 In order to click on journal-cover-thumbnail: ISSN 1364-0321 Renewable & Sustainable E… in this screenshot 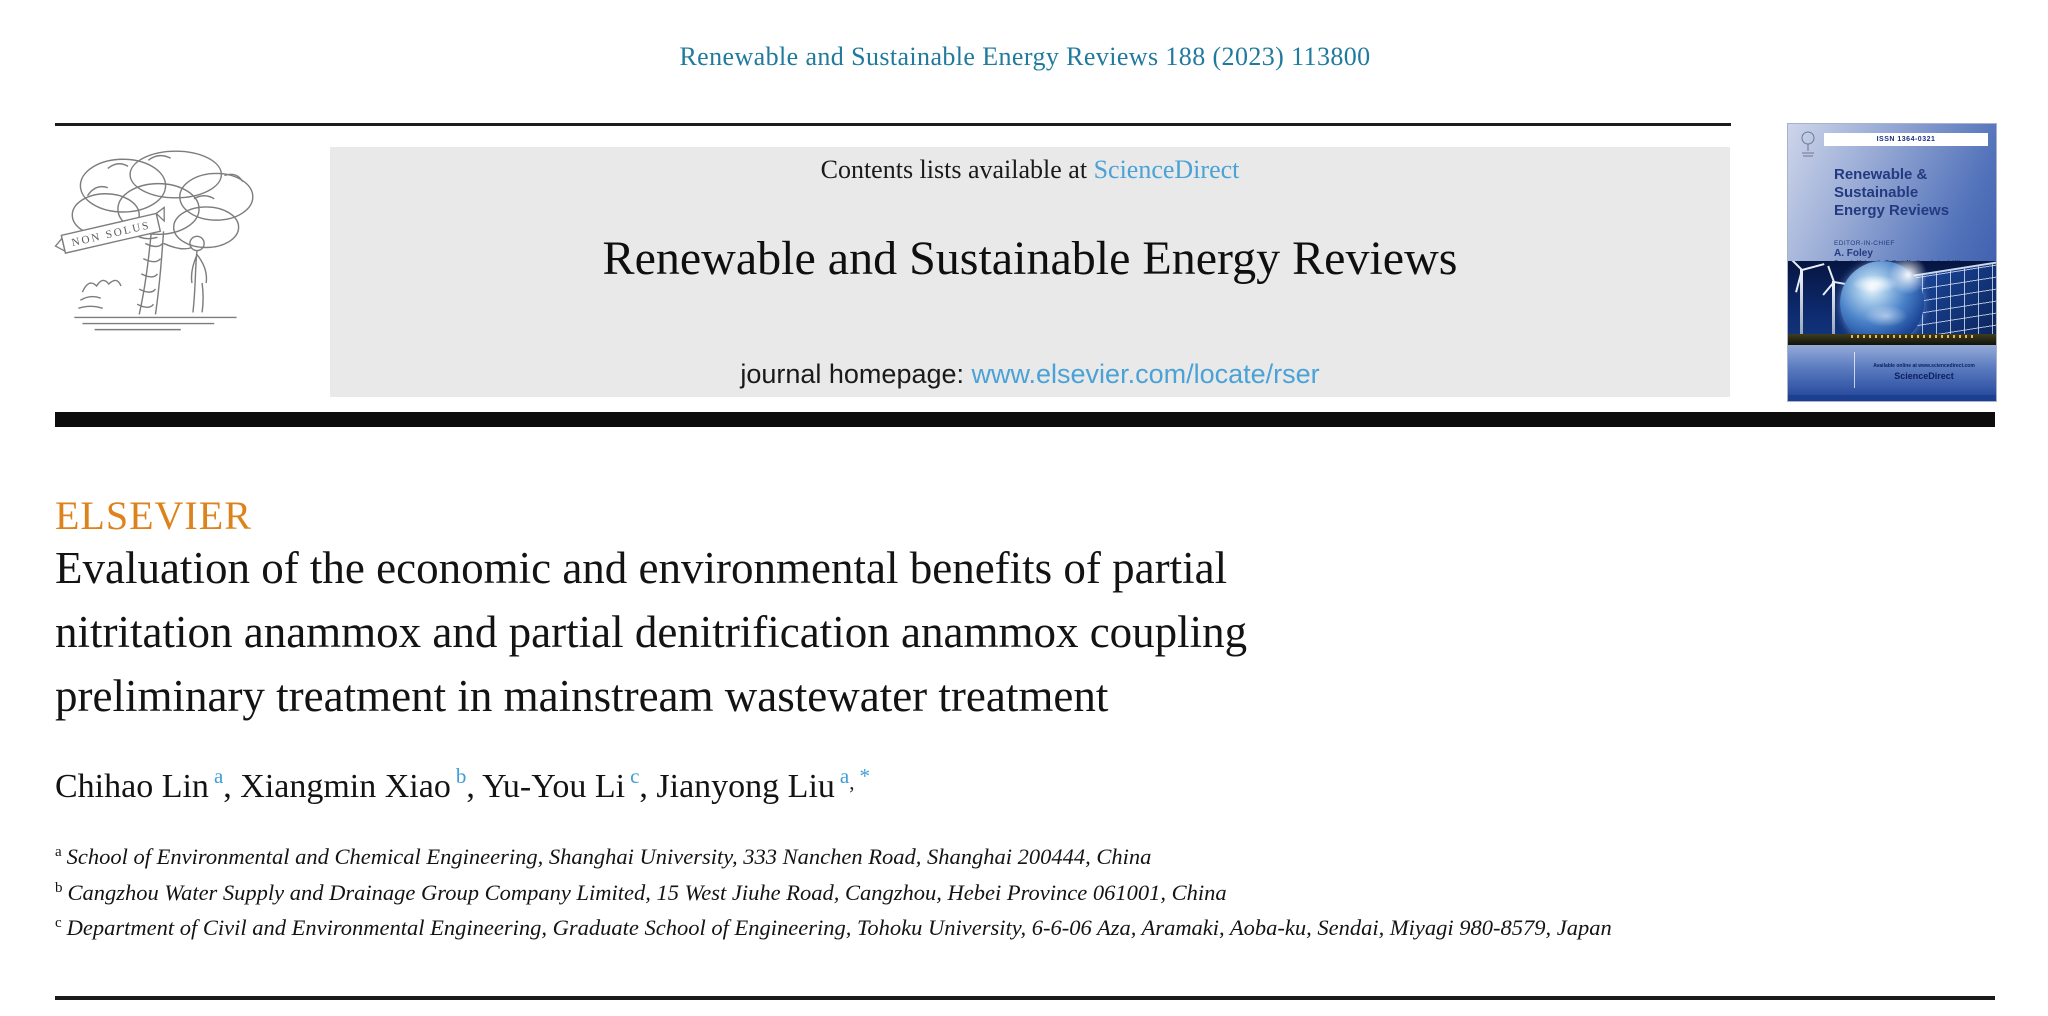, I will do `click(1892, 262)`.